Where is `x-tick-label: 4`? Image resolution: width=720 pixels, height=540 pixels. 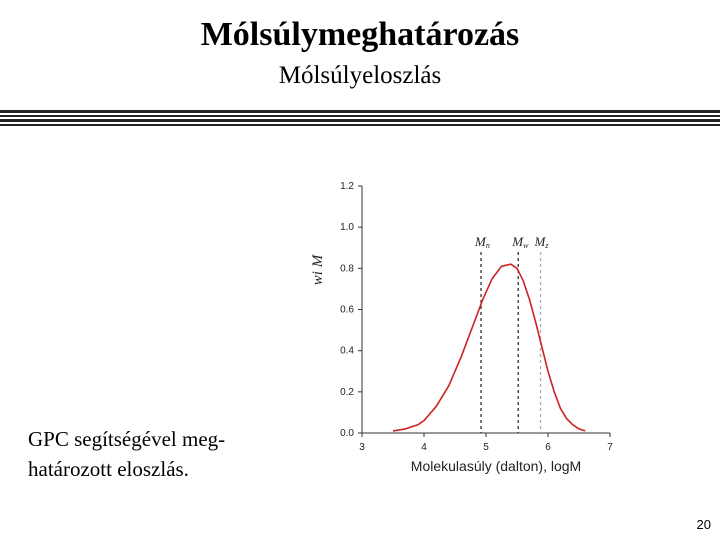
x-tick-label: 4 is located at coordinates (424, 447).